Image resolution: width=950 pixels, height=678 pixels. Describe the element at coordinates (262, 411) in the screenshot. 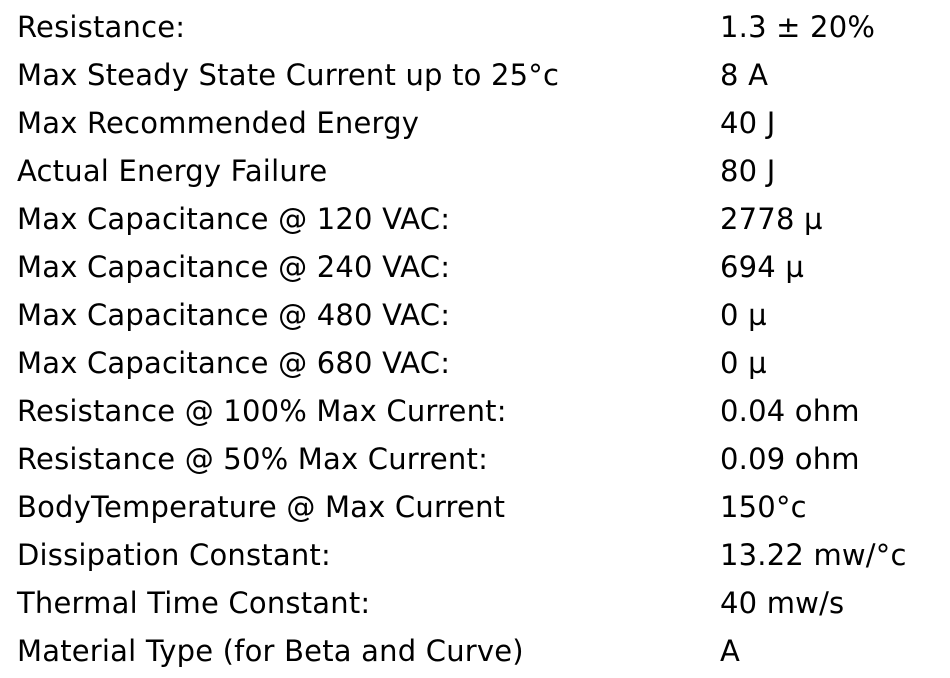

I see `spec-label: Resistance @ 100% Max Current:` at that location.